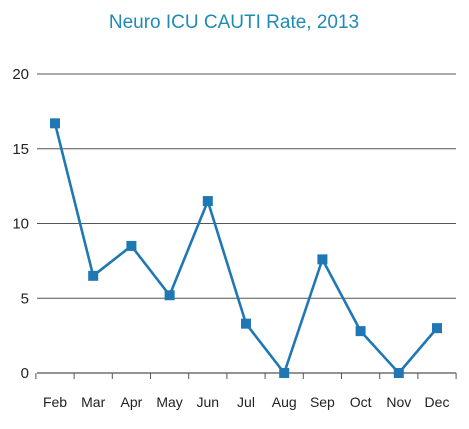 This screenshot has width=469, height=429. I want to click on y-tick-label: 0, so click(25, 373).